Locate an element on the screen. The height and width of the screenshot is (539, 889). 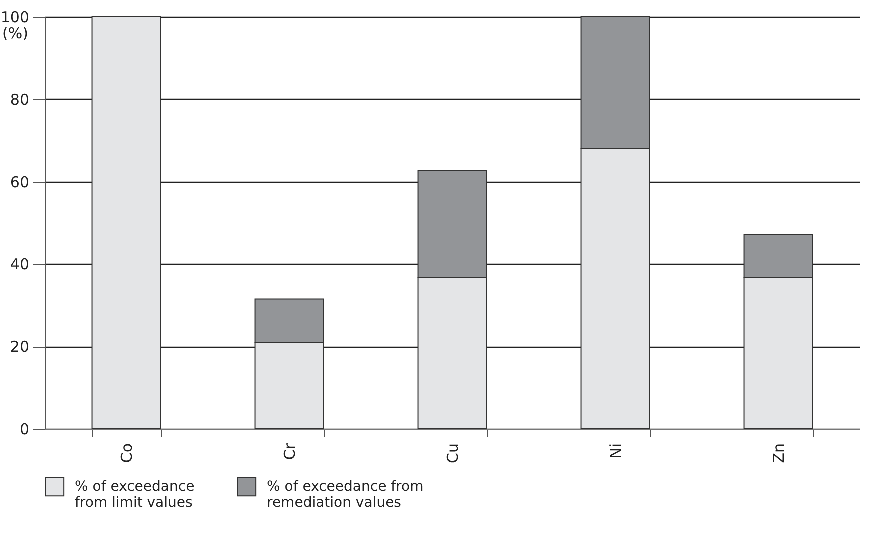
bar is located at coordinates (127, 223).